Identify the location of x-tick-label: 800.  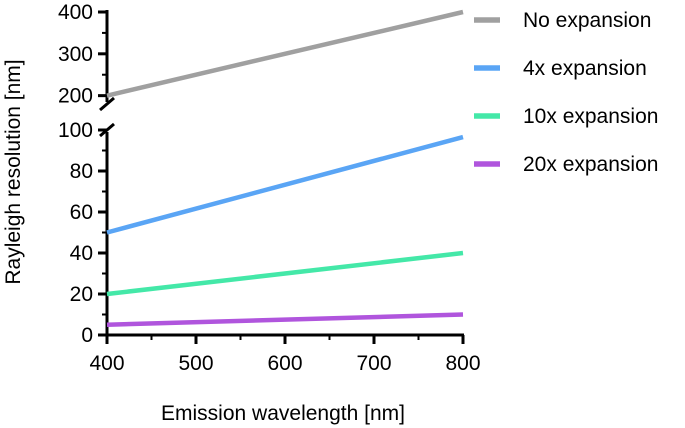
(462, 363).